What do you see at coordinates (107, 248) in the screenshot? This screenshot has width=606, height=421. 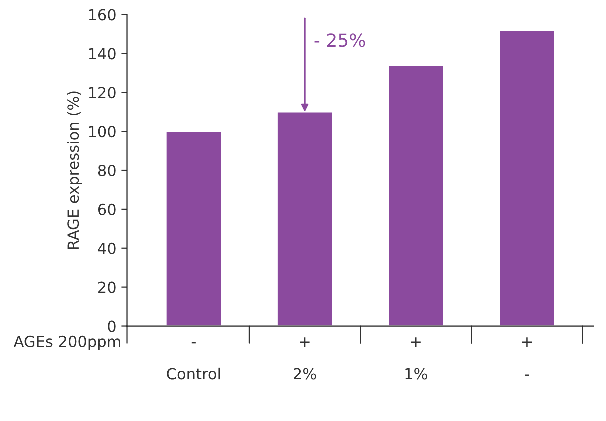 I see `y-tick-label: 40` at bounding box center [107, 248].